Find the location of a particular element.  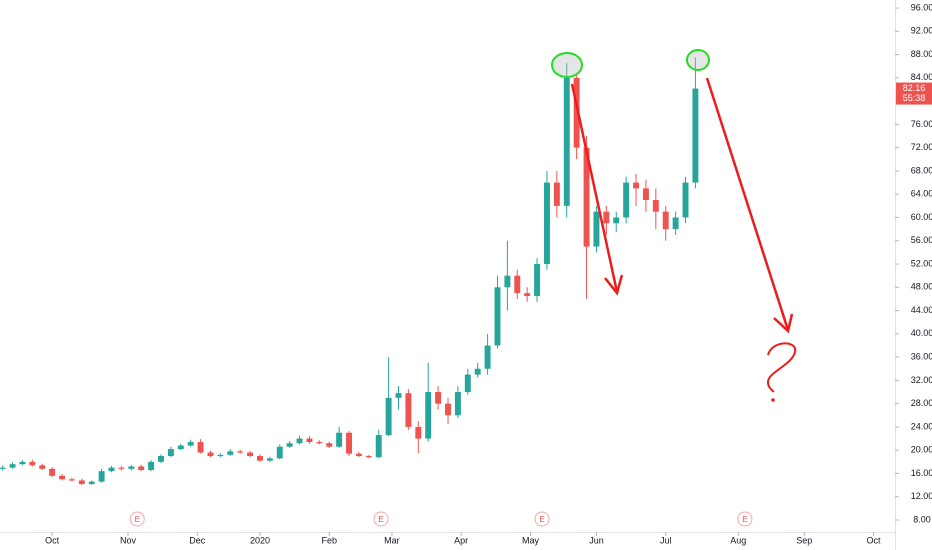

countdown-label: 55:38 is located at coordinates (914, 98).